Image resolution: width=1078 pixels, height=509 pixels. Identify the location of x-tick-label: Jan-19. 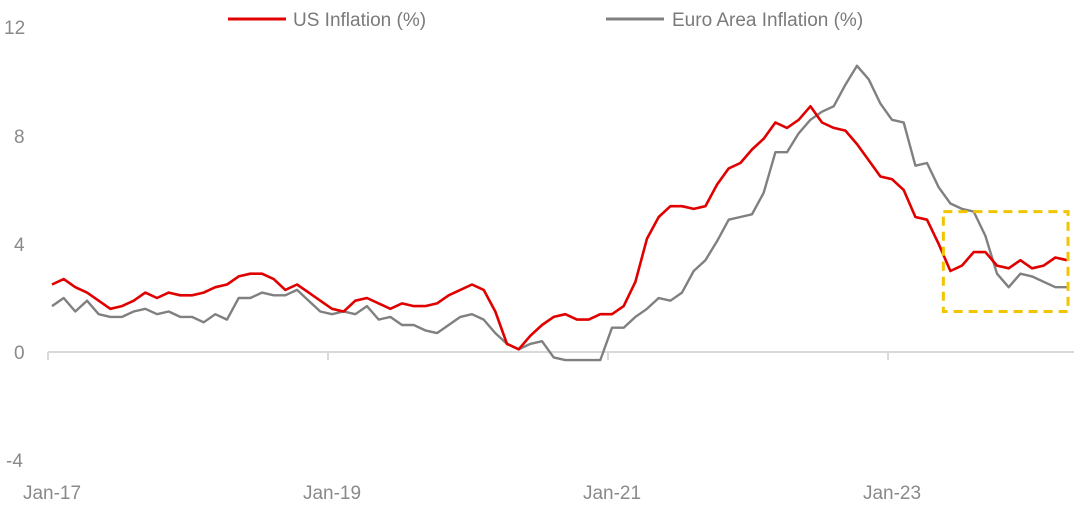
(332, 493).